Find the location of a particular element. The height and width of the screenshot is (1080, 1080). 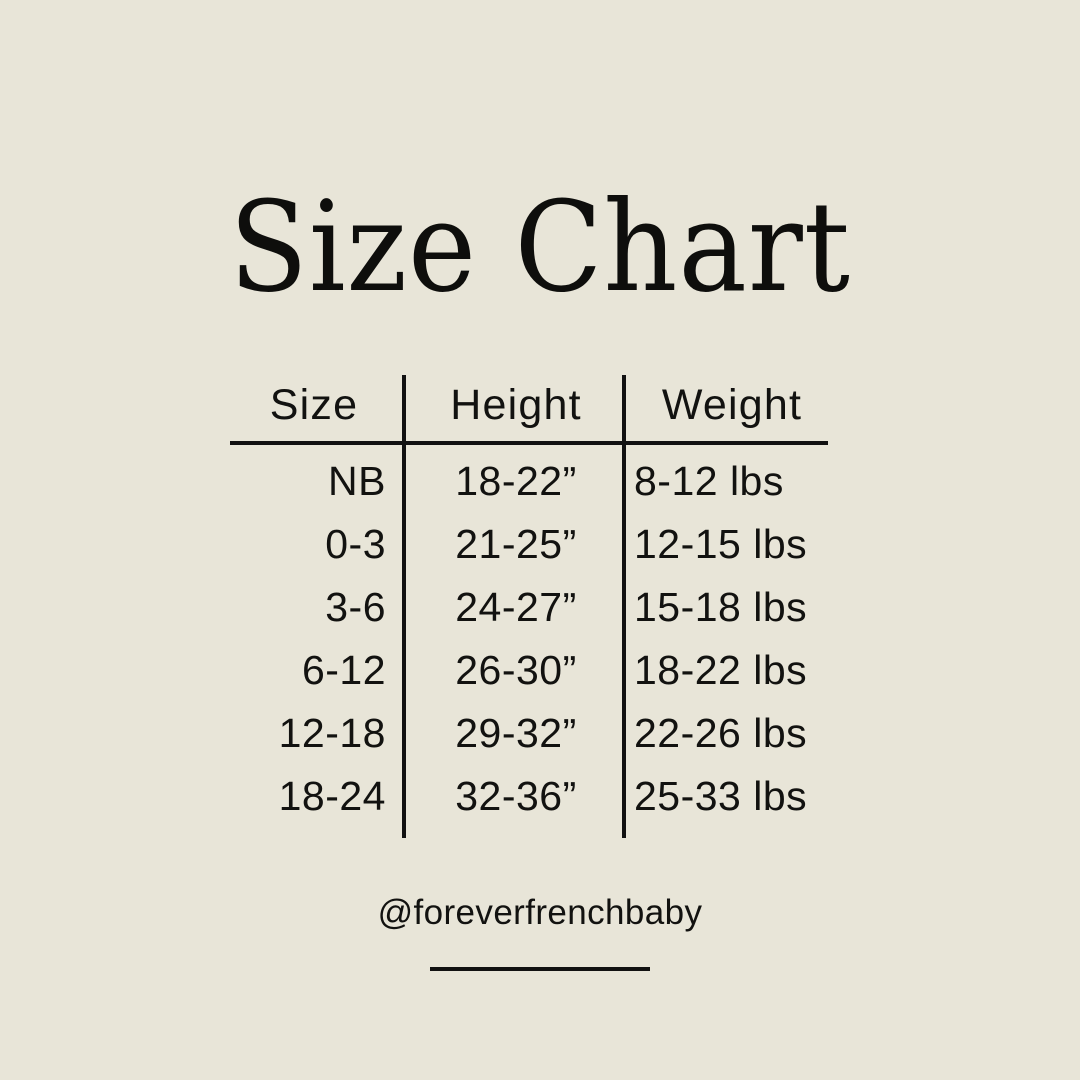

cell-weight: 25-33 lbs is located at coordinates (721, 796).